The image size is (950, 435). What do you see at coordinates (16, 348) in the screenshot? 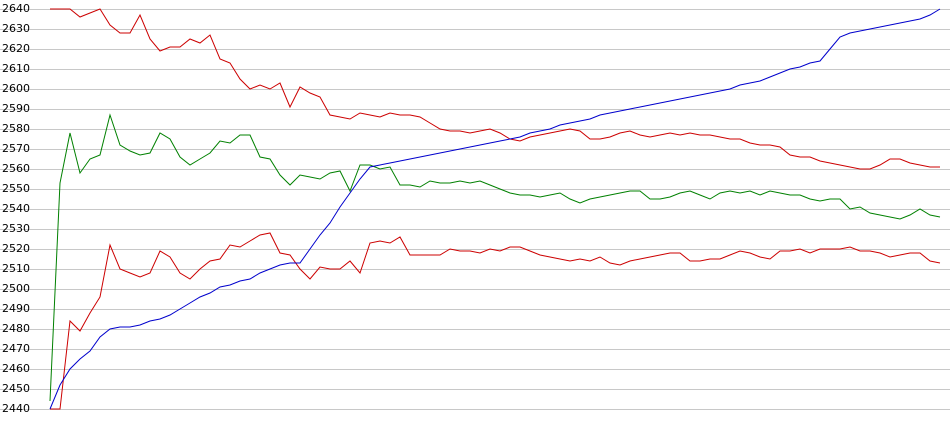
I see `y-tick-label: 2470` at bounding box center [16, 348].